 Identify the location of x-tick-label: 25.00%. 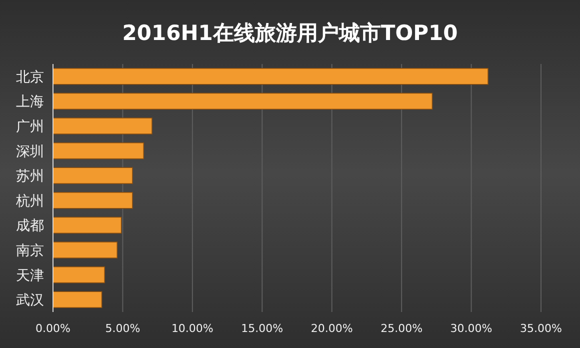
(401, 328).